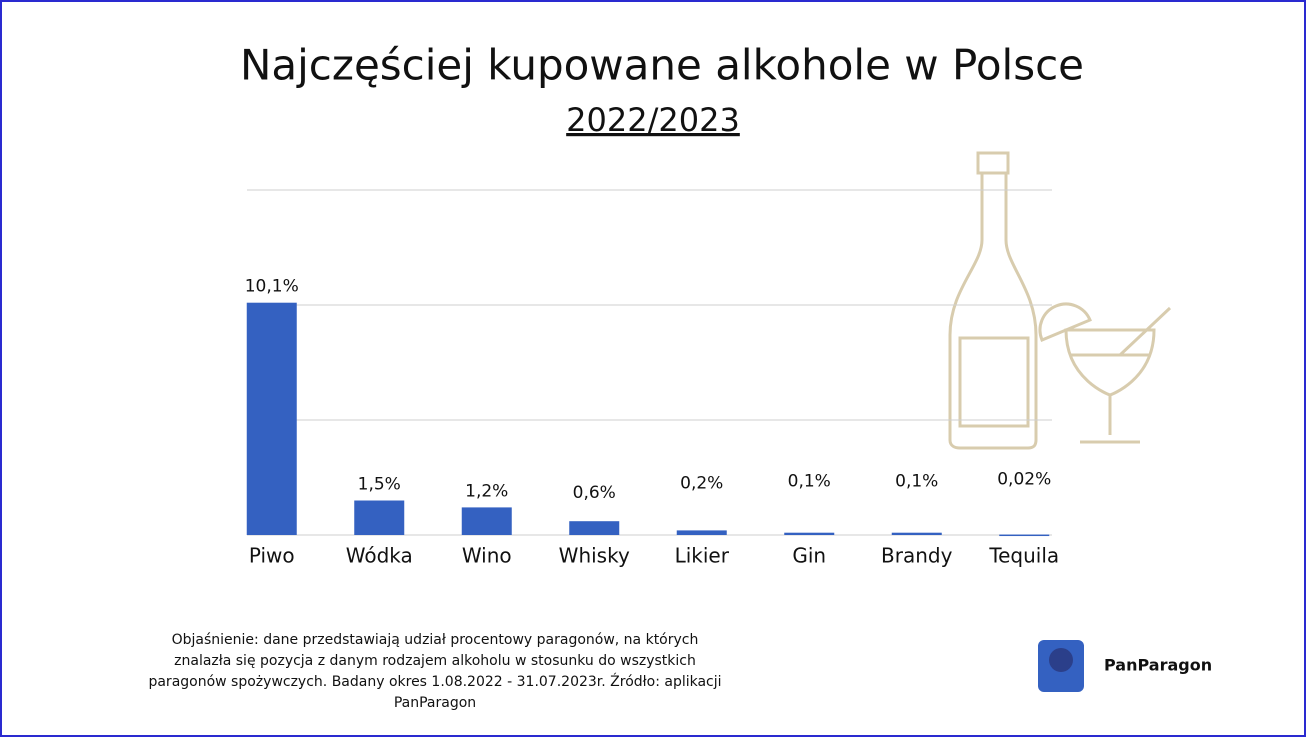  Describe the element at coordinates (272, 556) in the screenshot. I see `x-tick-label: Piwo` at that location.